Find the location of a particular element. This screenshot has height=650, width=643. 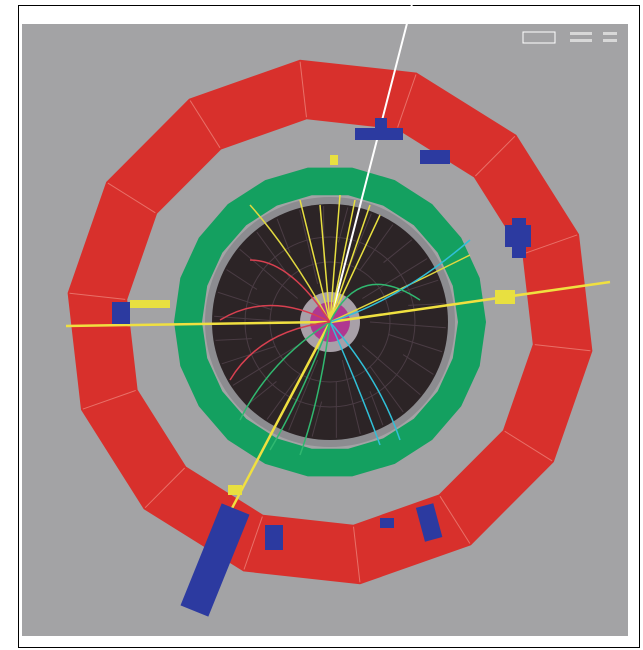

tracker-layer is located at coordinates (330, 322).